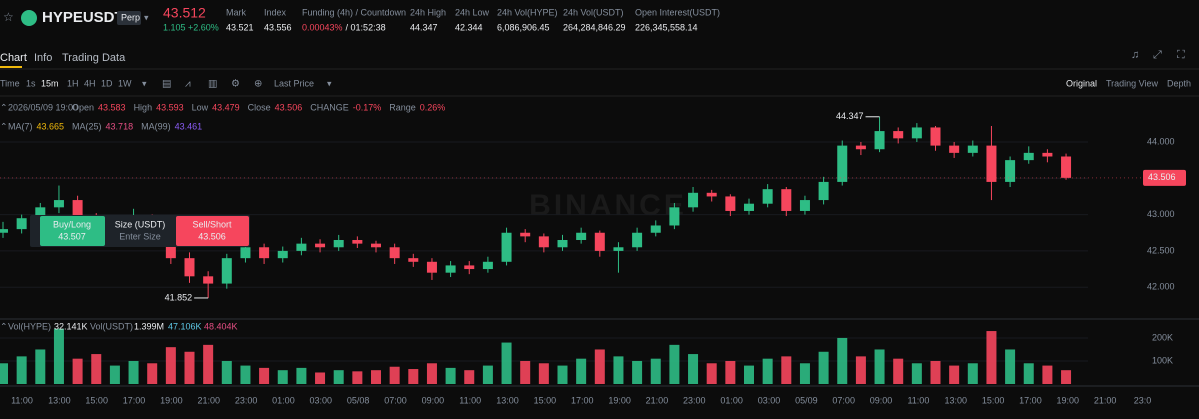 The image size is (1199, 419). I want to click on tab: Chart, so click(13, 58).